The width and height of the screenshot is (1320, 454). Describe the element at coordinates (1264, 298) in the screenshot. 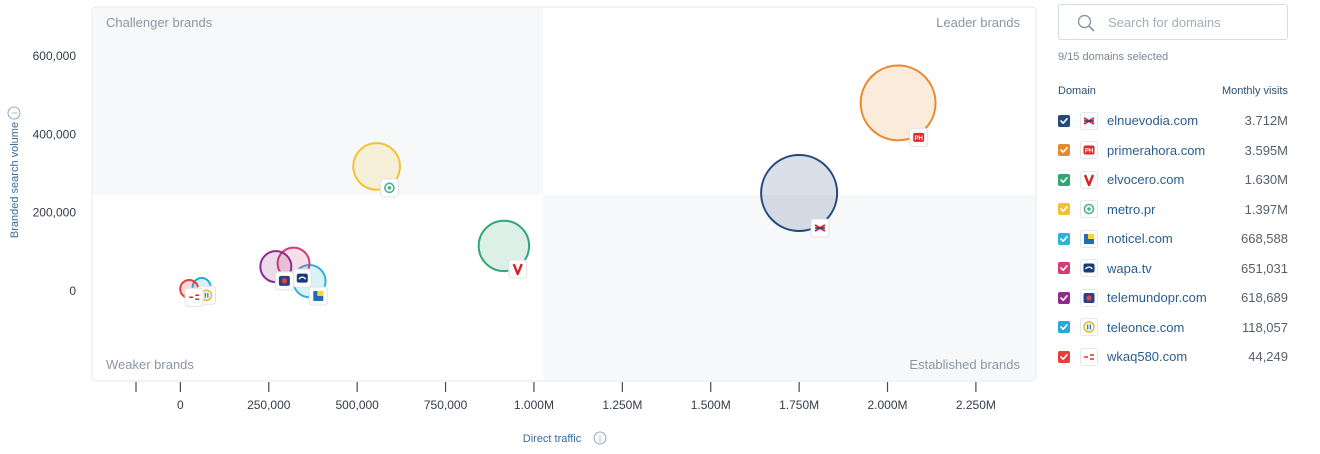

I see `monthly-visits-value: 618,689` at that location.